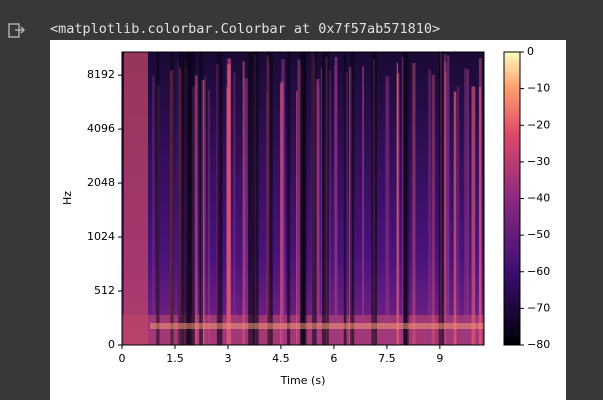  I want to click on y-tick-label: 512, so click(104, 290).